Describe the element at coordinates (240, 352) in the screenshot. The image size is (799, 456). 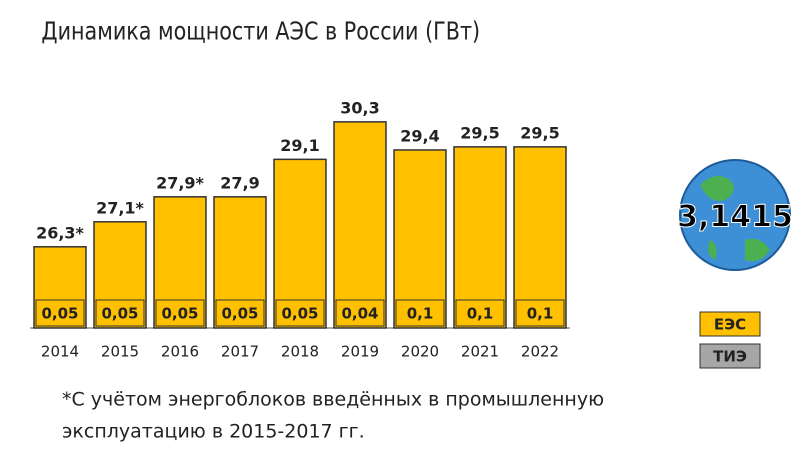
I see `x-tick-label: 2017` at that location.